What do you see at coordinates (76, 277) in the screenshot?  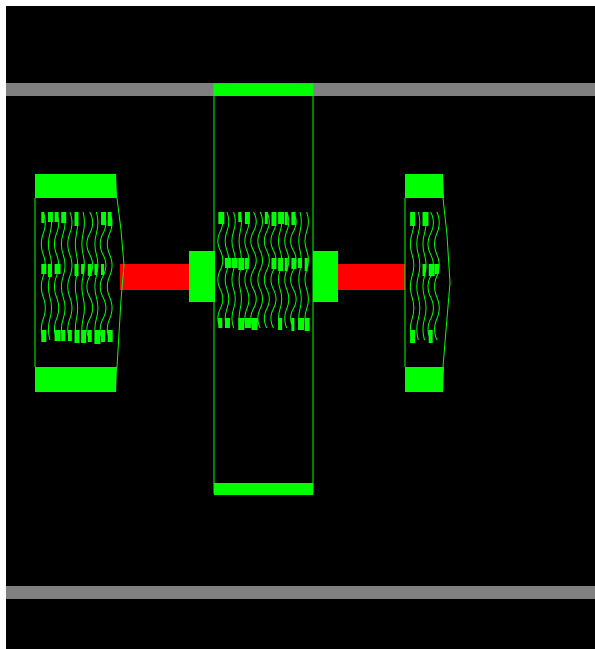 I see `left-body-springs` at bounding box center [76, 277].